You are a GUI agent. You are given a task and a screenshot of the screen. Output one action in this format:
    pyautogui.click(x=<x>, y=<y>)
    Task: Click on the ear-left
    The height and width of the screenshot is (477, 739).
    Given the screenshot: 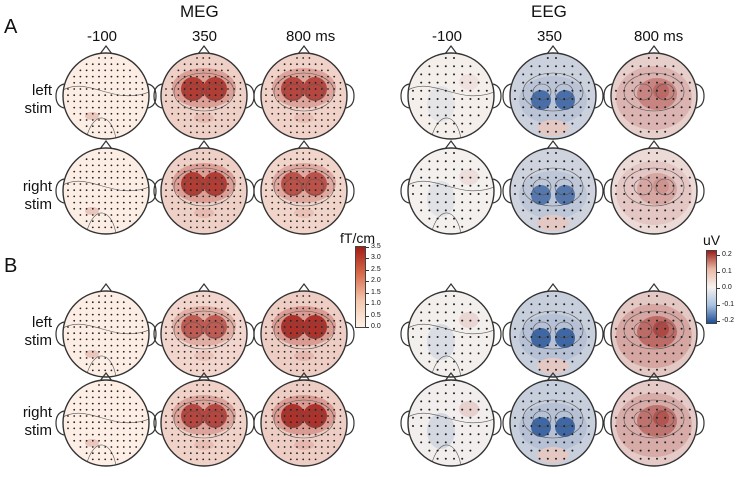 What is the action you would take?
    pyautogui.click(x=405, y=191)
    